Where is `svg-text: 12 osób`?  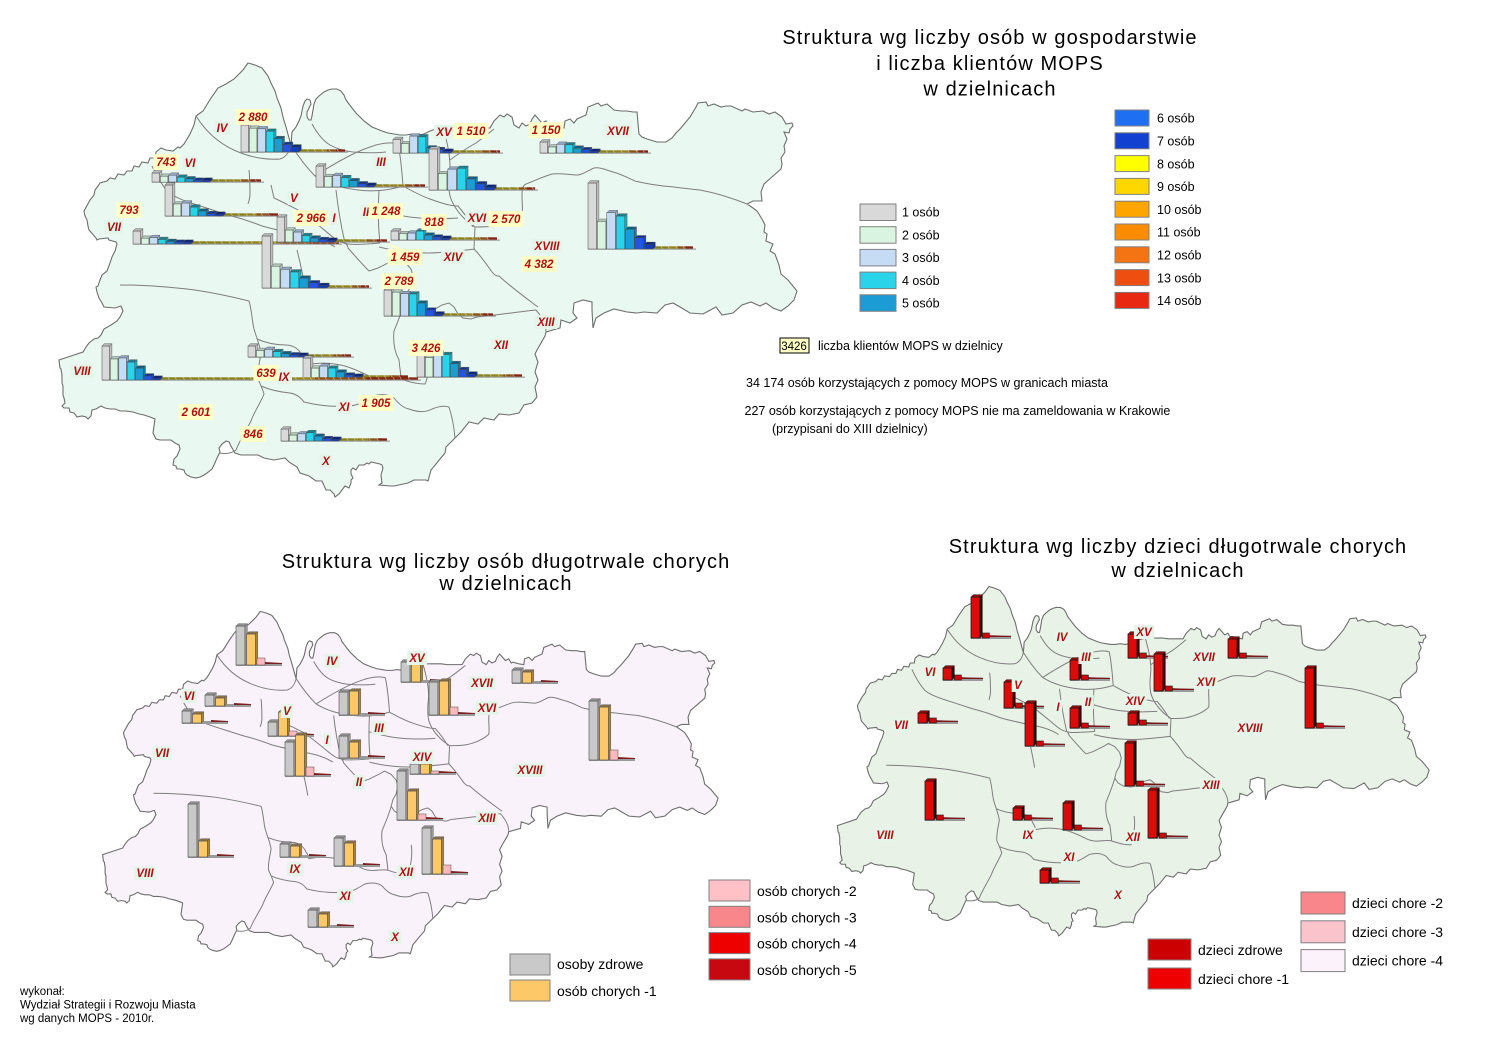
svg-text: 12 osób is located at coordinates (1179, 256).